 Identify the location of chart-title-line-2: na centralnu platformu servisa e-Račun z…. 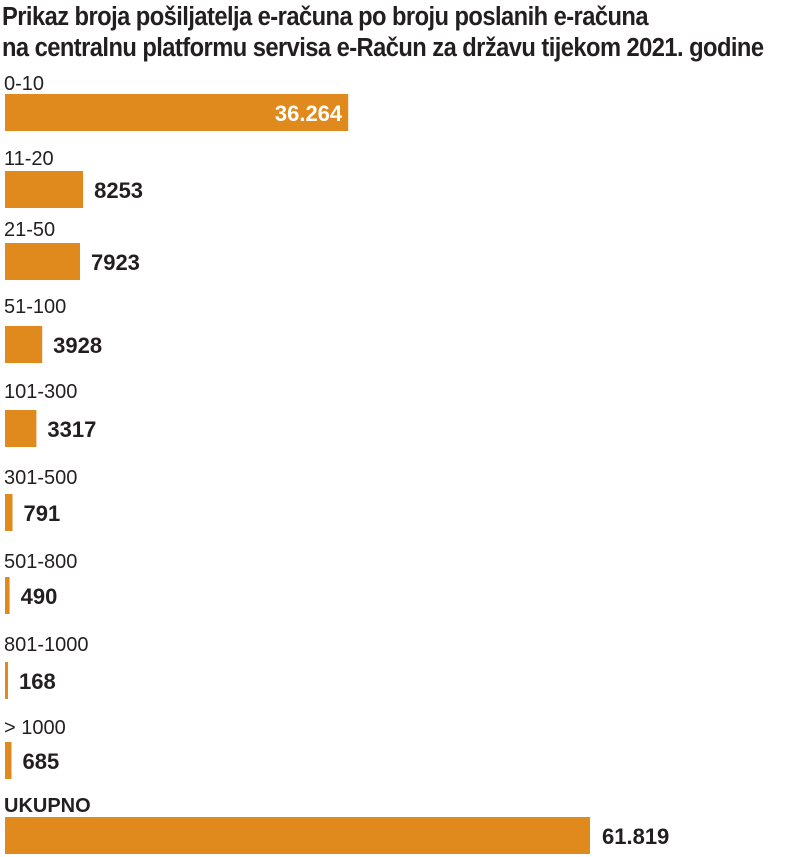
(383, 48).